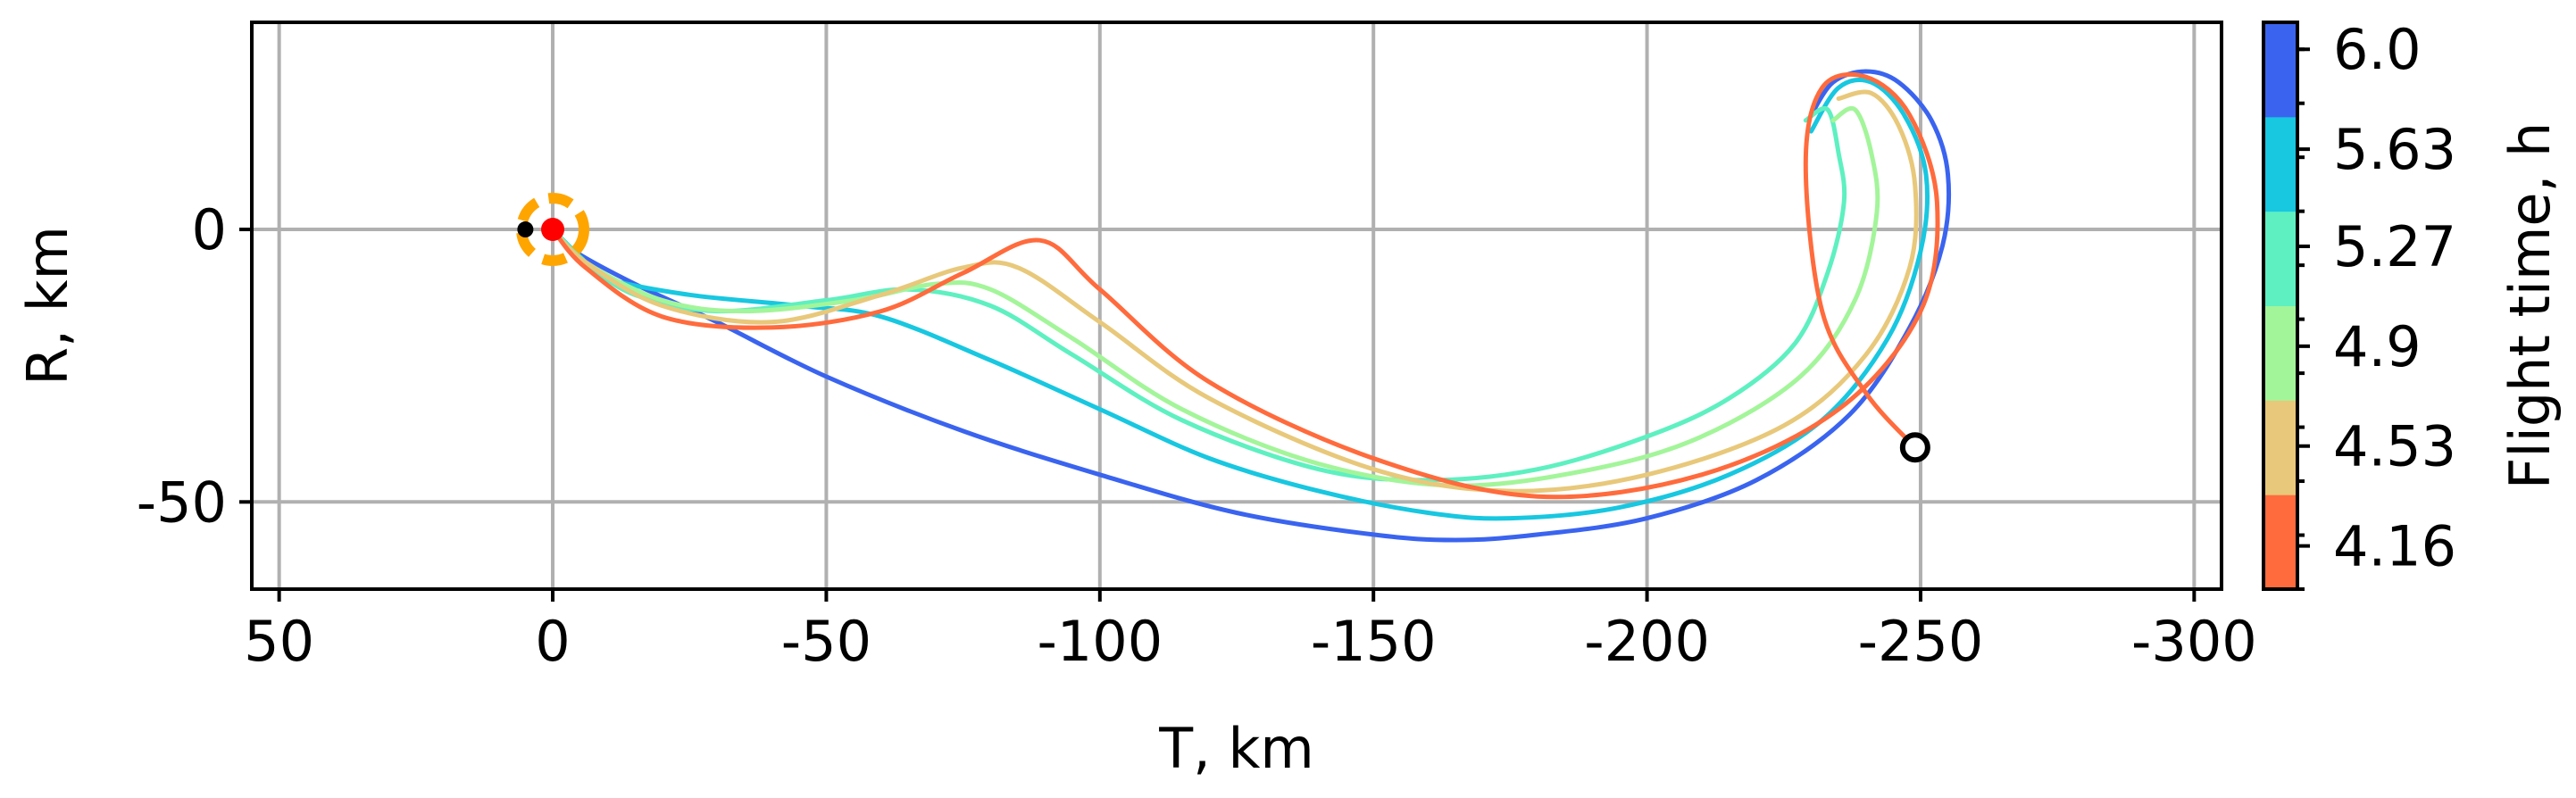 This screenshot has width=2576, height=798. I want to click on x-tick-label: 50, so click(279, 641).